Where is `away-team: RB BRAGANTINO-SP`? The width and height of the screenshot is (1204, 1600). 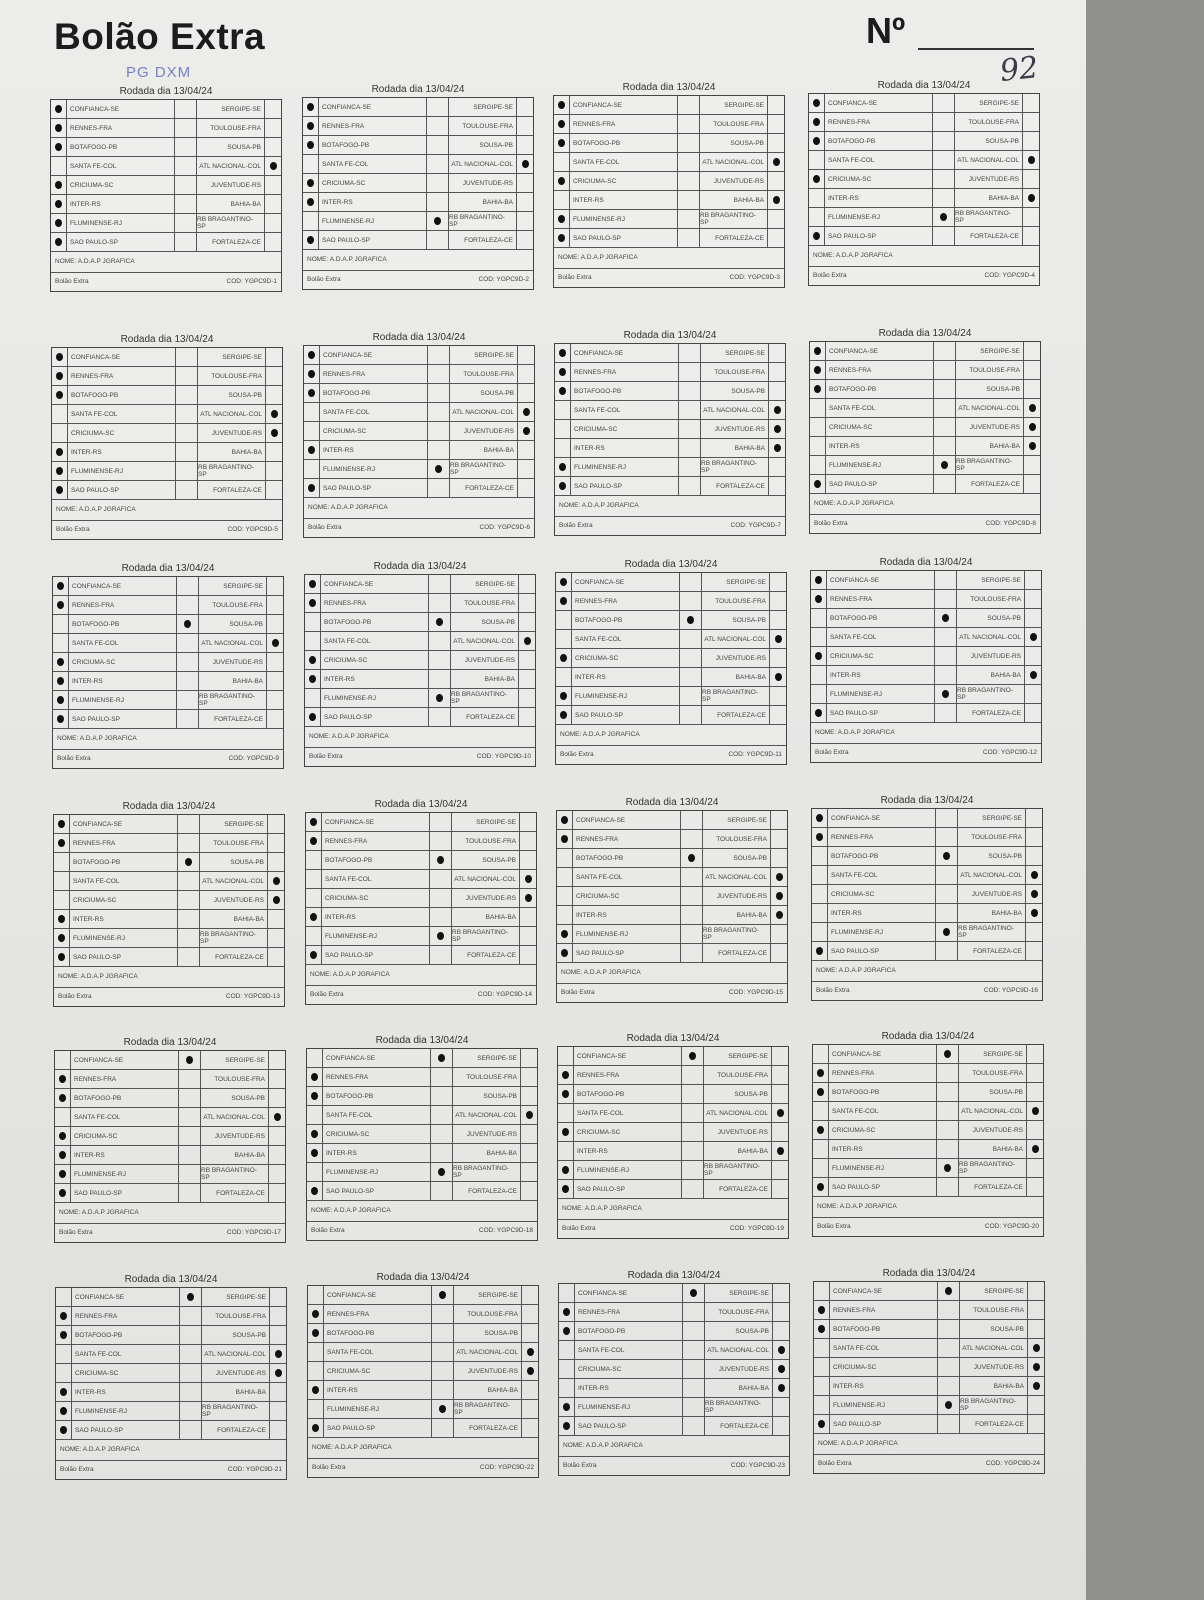
away-team: RB BRAGANTINO-SP is located at coordinates (735, 467).